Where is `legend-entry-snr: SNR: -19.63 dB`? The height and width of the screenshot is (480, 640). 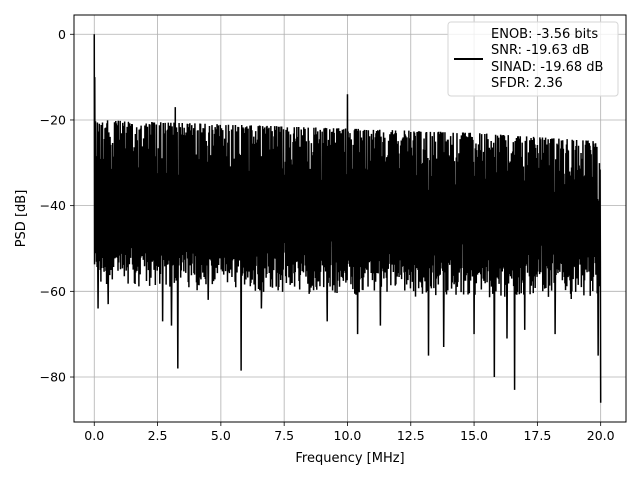
legend-entry-snr: SNR: -19.63 dB is located at coordinates (540, 50).